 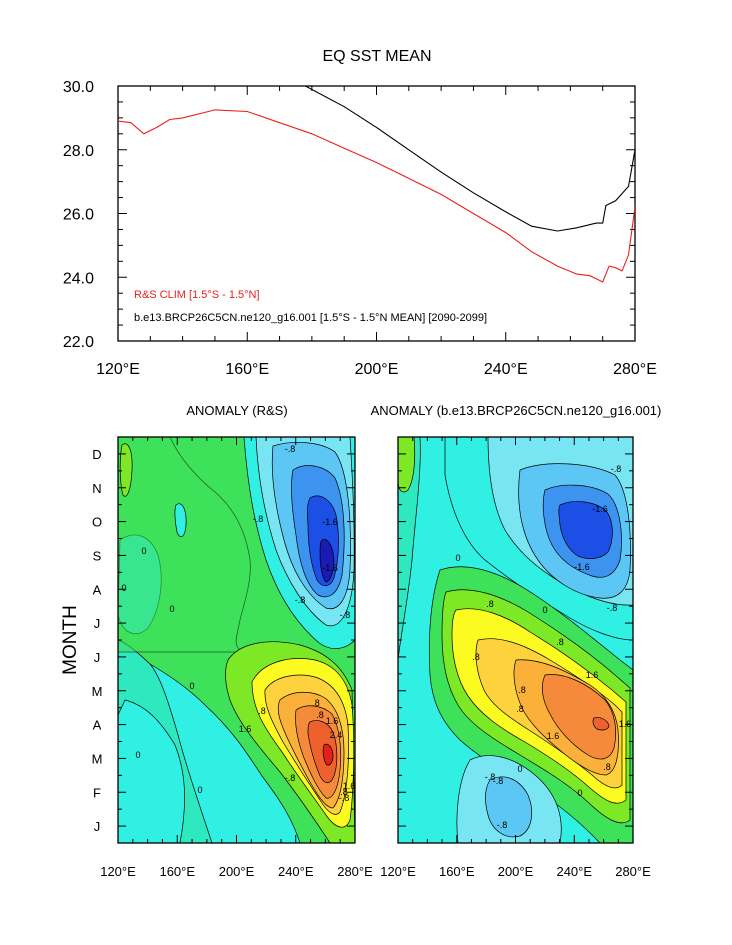 I want to click on month-tick-label: S, so click(x=97, y=555).